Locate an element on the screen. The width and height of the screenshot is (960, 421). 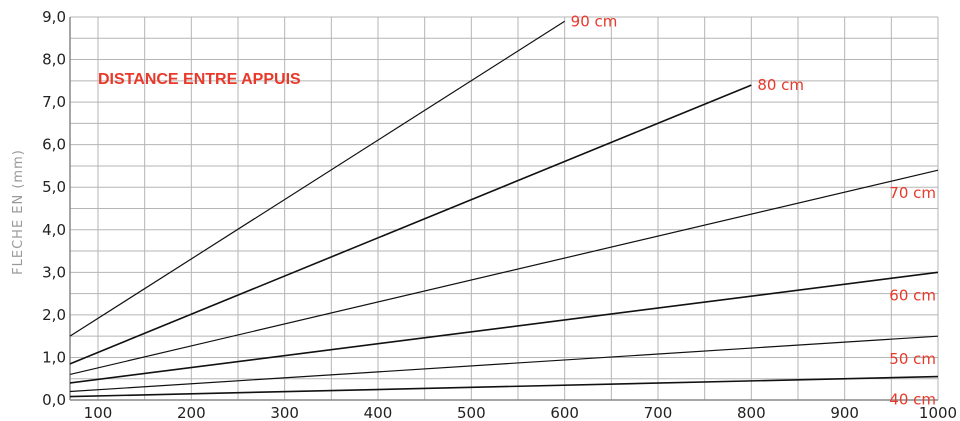
y-tick-label: 4,0 is located at coordinates (54, 230).